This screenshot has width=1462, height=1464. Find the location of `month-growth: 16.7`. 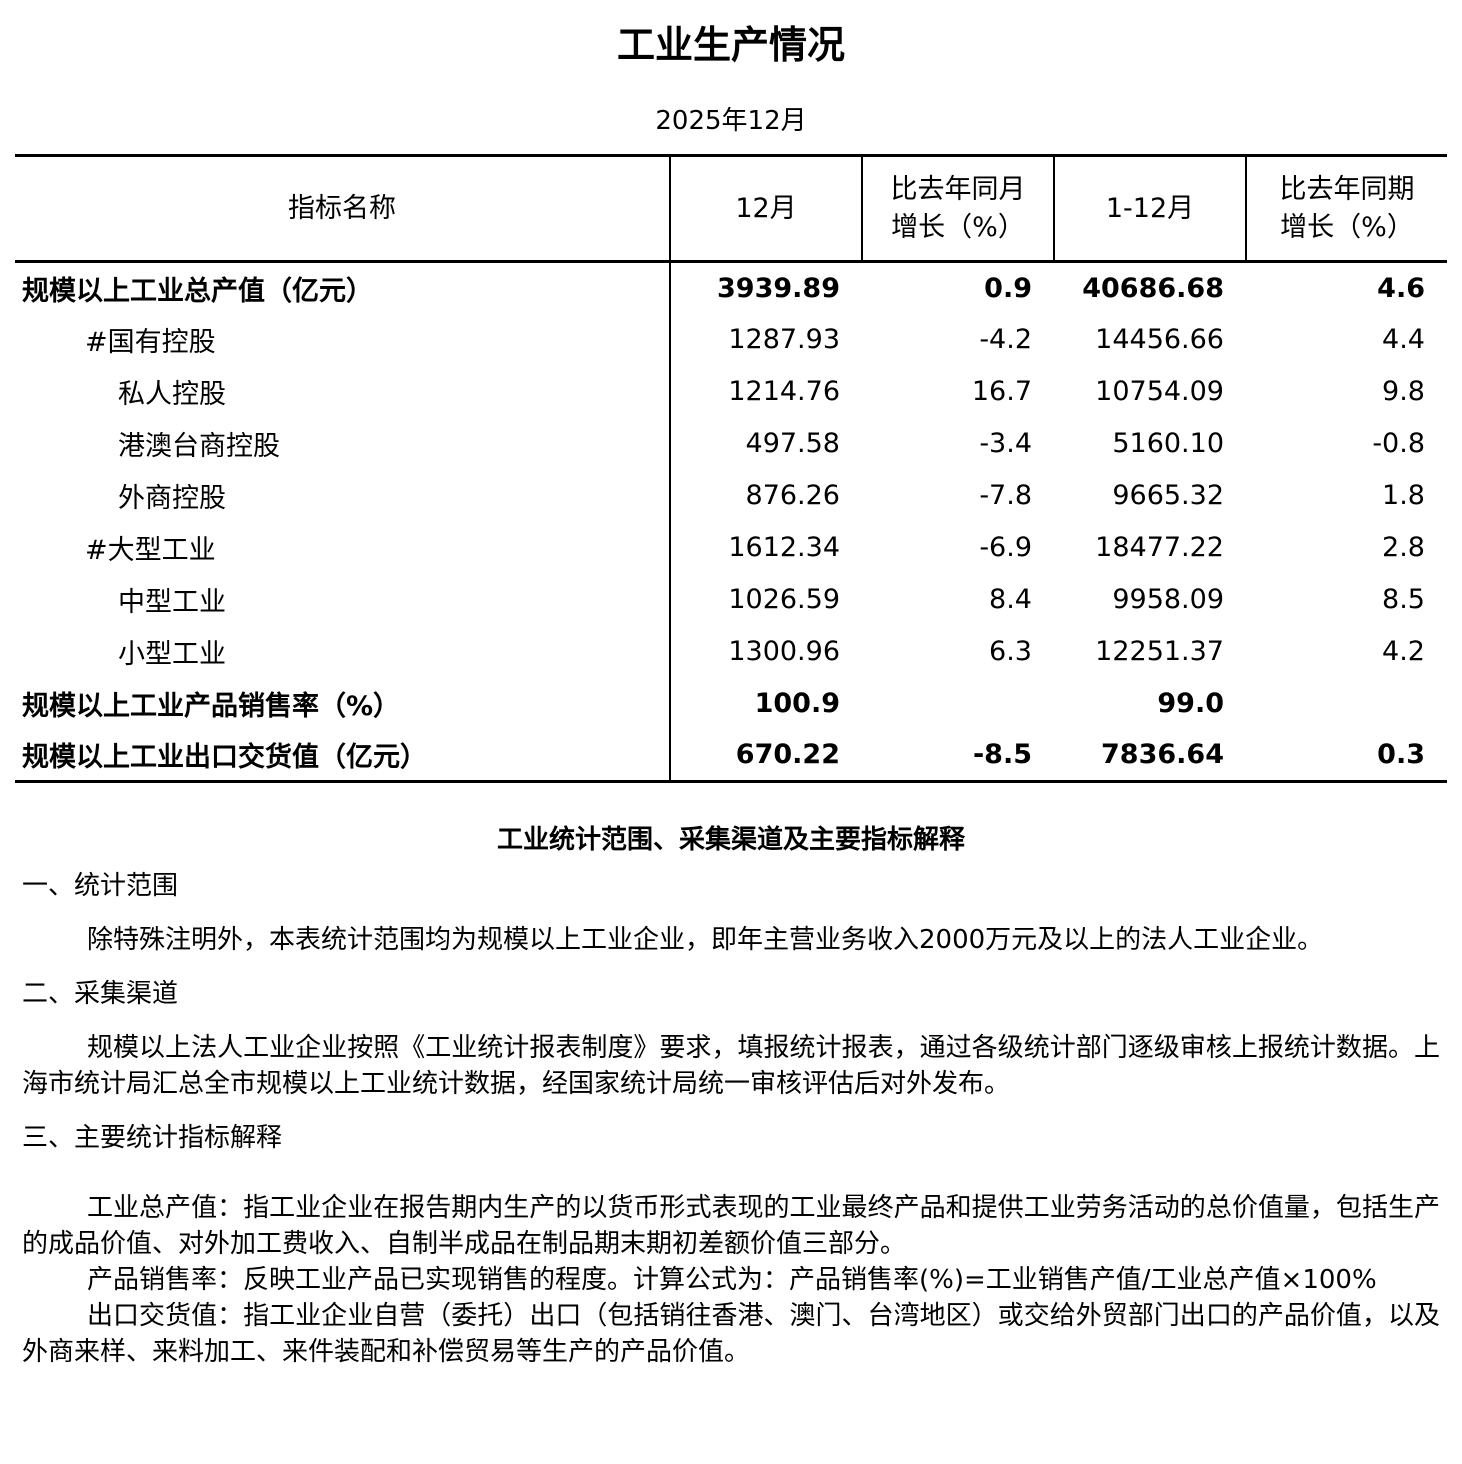

month-growth: 16.7 is located at coordinates (1001, 391).